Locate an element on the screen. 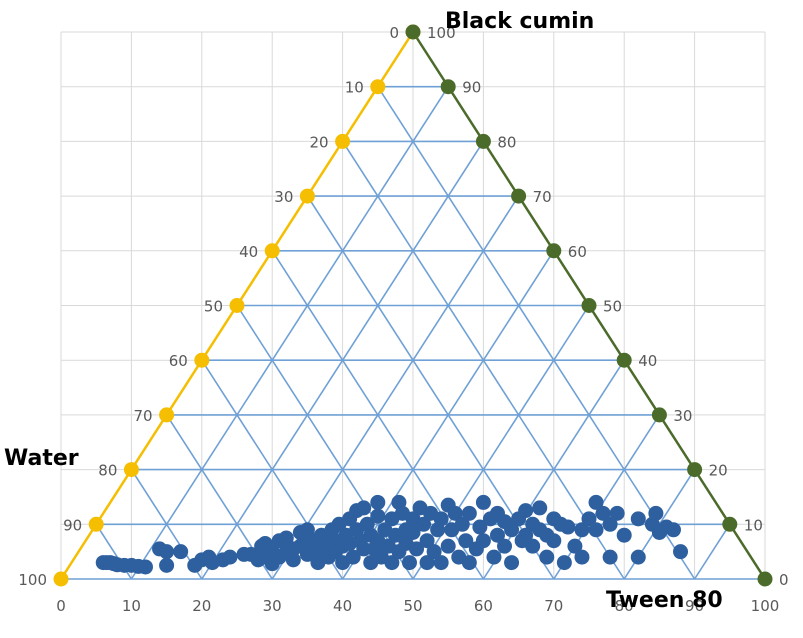 The width and height of the screenshot is (803, 638). bottom-tick-label: 70 is located at coordinates (553, 606).